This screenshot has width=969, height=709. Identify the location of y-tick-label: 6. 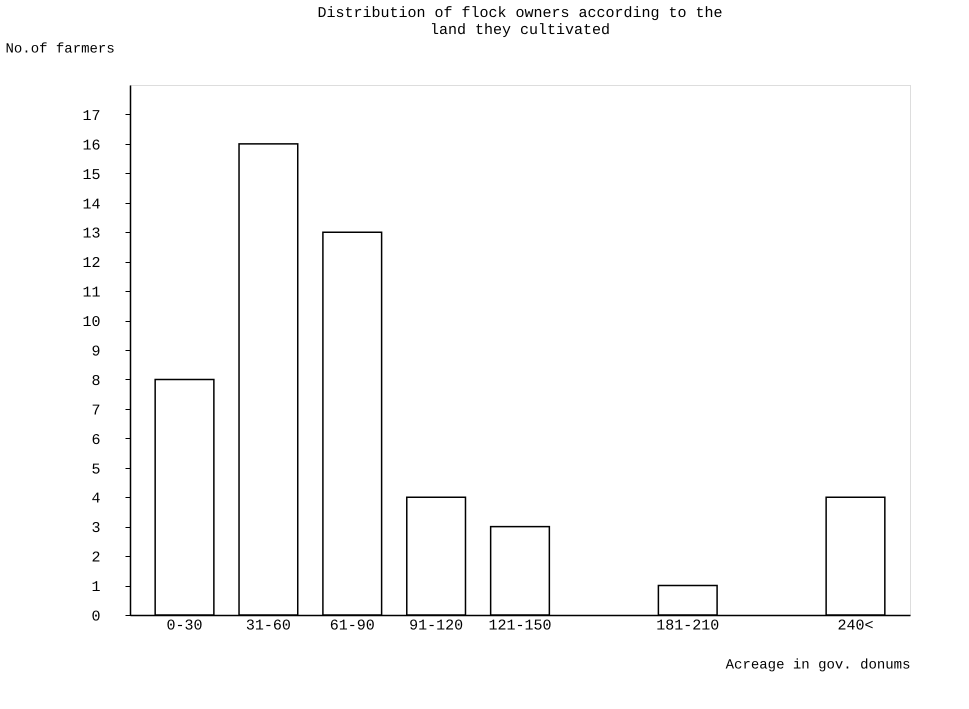
(95, 440).